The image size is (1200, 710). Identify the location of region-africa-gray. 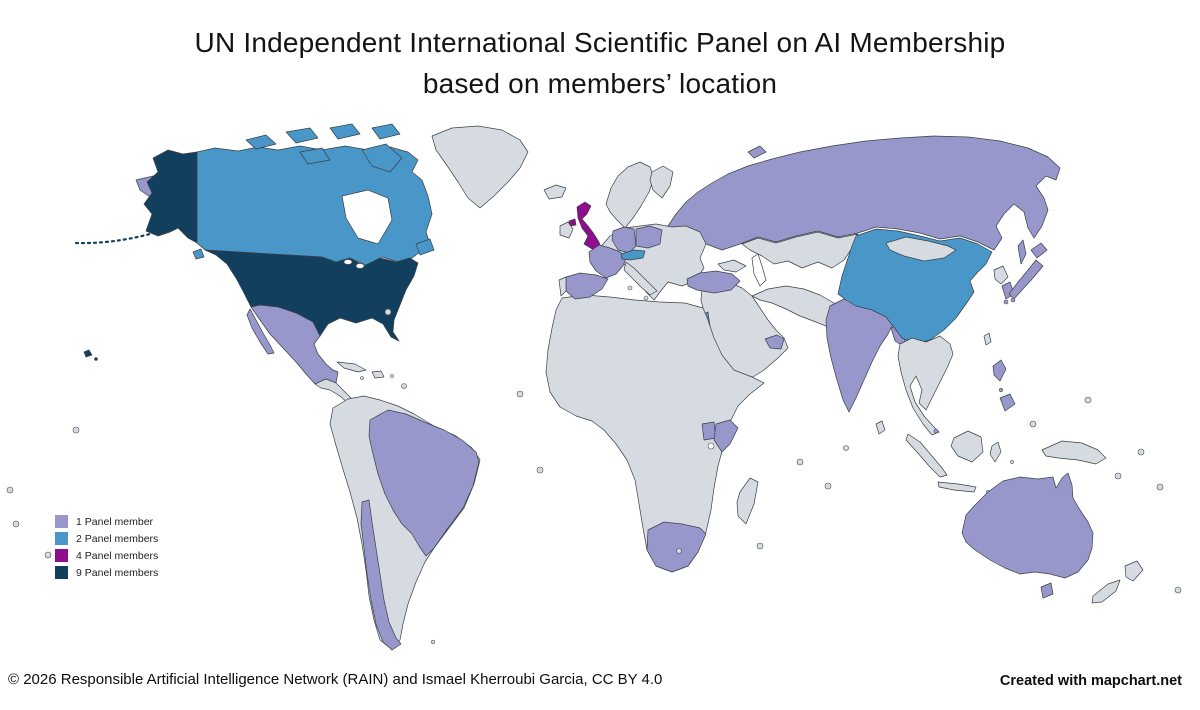
(655, 433).